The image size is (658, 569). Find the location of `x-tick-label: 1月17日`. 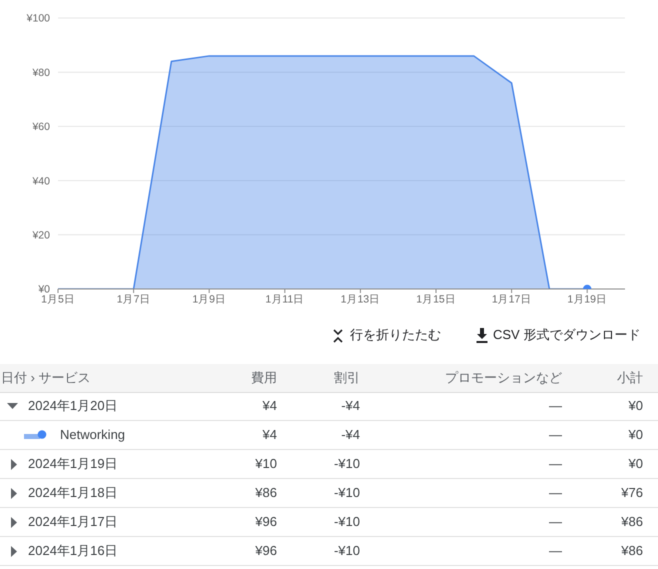

x-tick-label: 1月17日 is located at coordinates (512, 299).